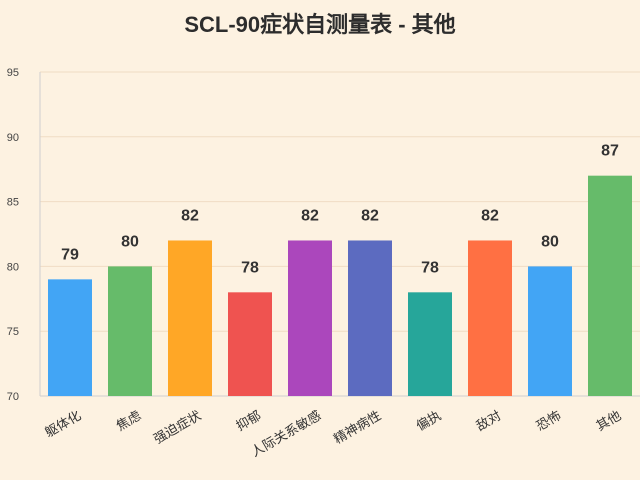 This screenshot has height=480, width=640. I want to click on data-label: 79, so click(70, 254).